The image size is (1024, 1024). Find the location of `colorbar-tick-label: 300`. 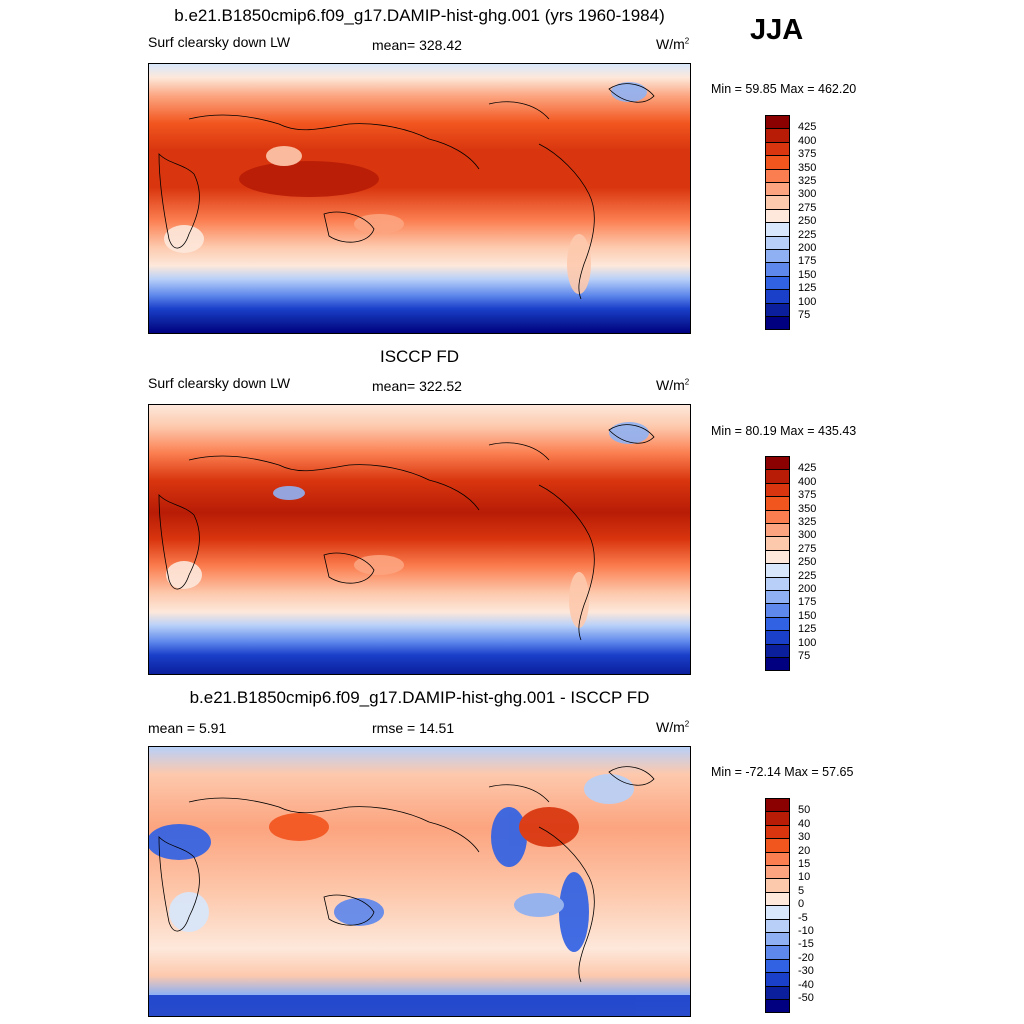

colorbar-tick-label: 300 is located at coordinates (807, 194).